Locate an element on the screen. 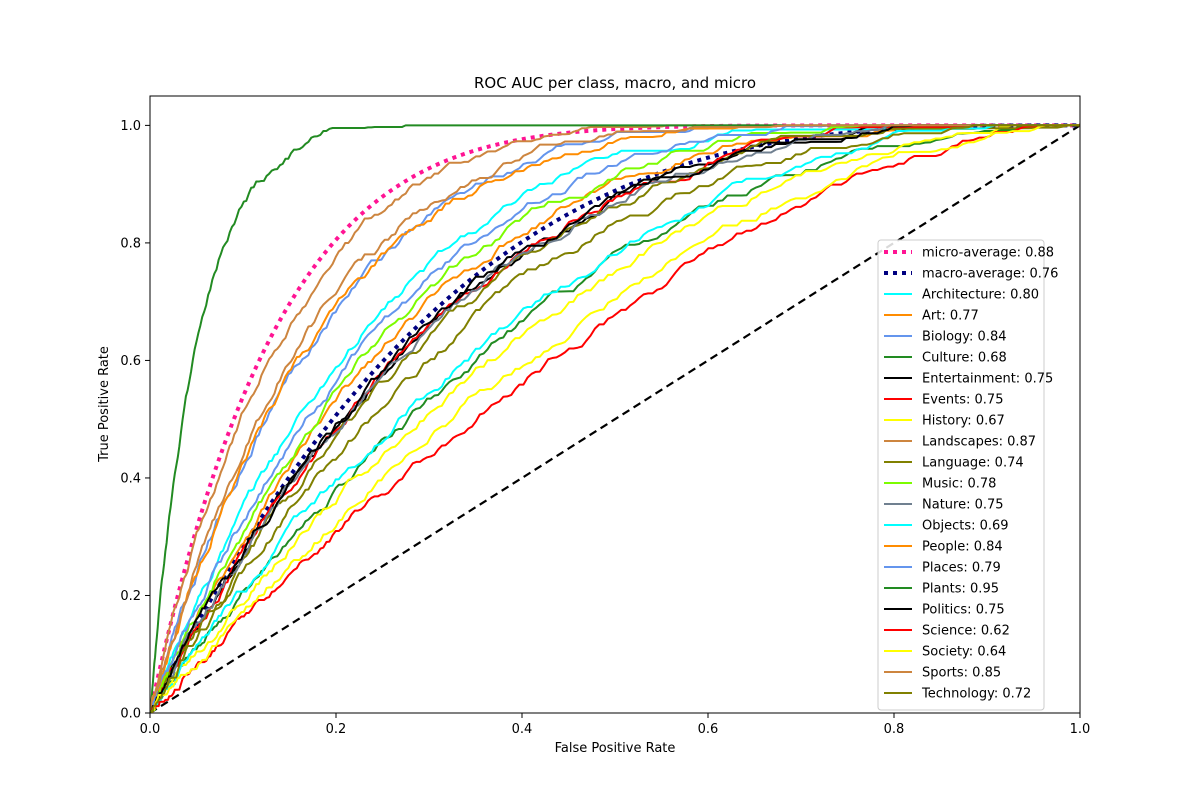 The height and width of the screenshot is (800, 1200). y-tick-label: 0.0 is located at coordinates (130, 714).